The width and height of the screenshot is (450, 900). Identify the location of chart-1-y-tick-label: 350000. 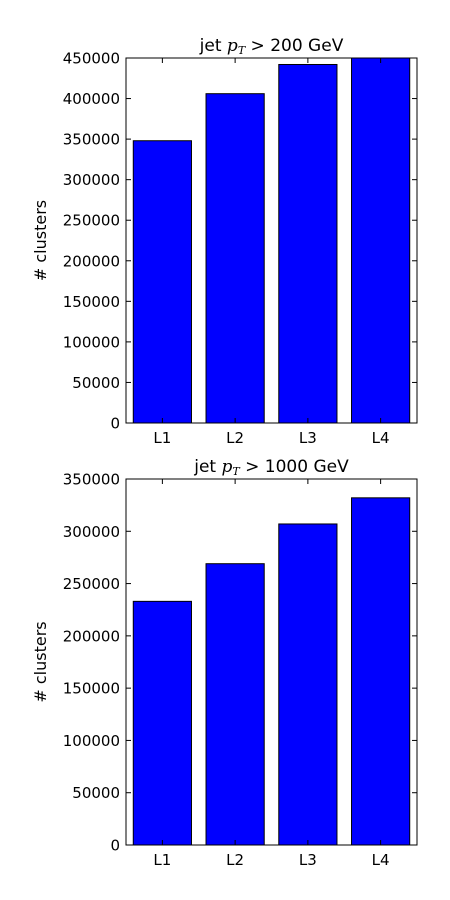
(91, 140).